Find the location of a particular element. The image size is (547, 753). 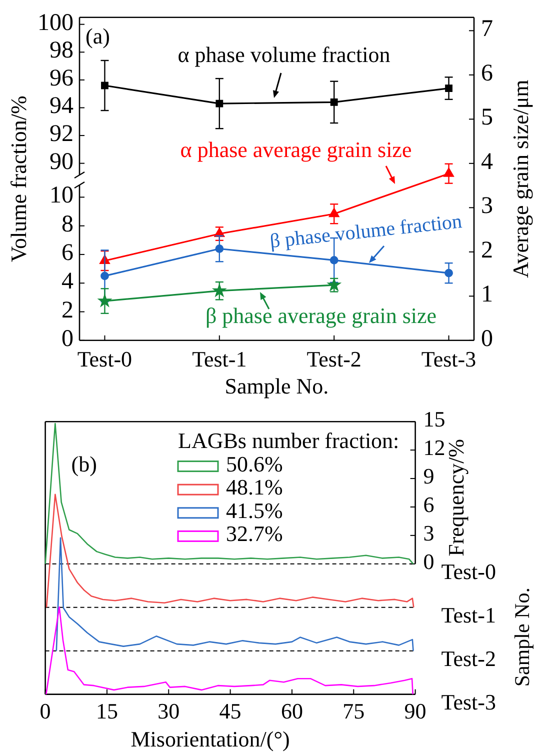

y2-tick-label: 5 is located at coordinates (487, 117).